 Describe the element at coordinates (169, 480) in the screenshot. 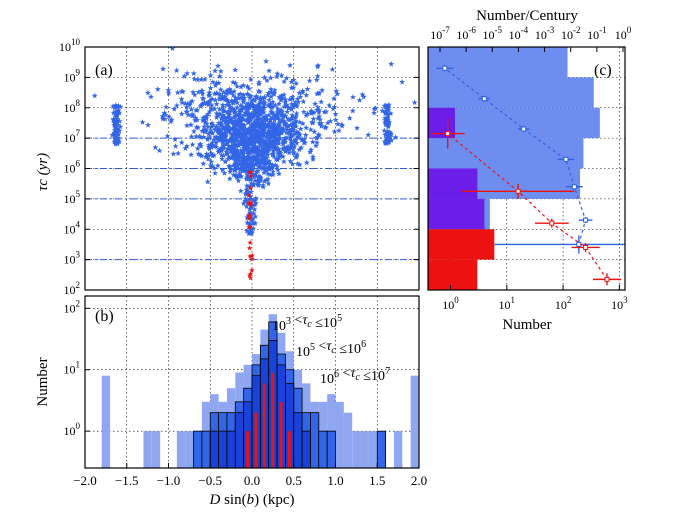

I see `x-tick-label: −1.0` at that location.